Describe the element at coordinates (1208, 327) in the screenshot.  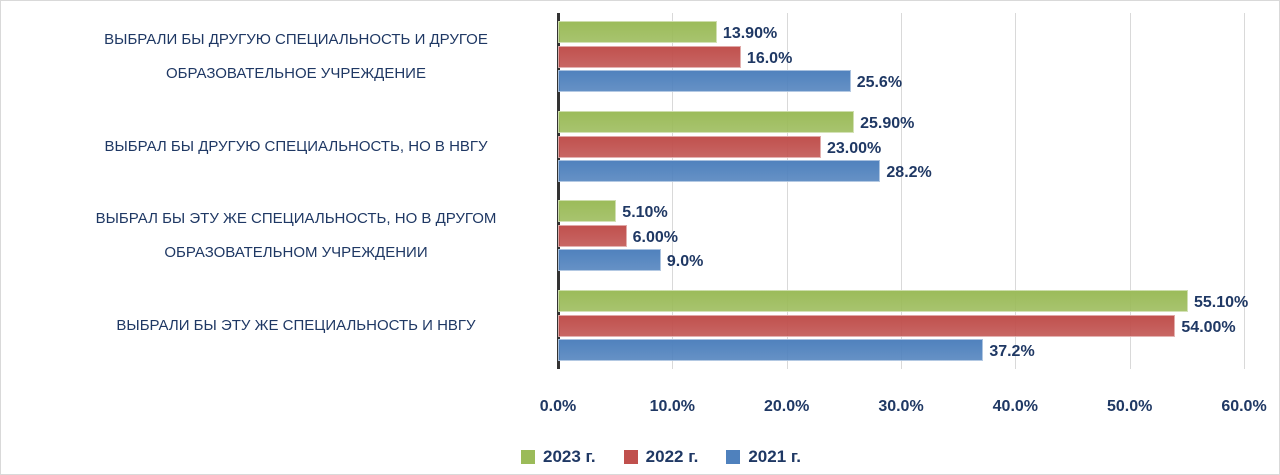
I see `value-label: 54.00%` at that location.